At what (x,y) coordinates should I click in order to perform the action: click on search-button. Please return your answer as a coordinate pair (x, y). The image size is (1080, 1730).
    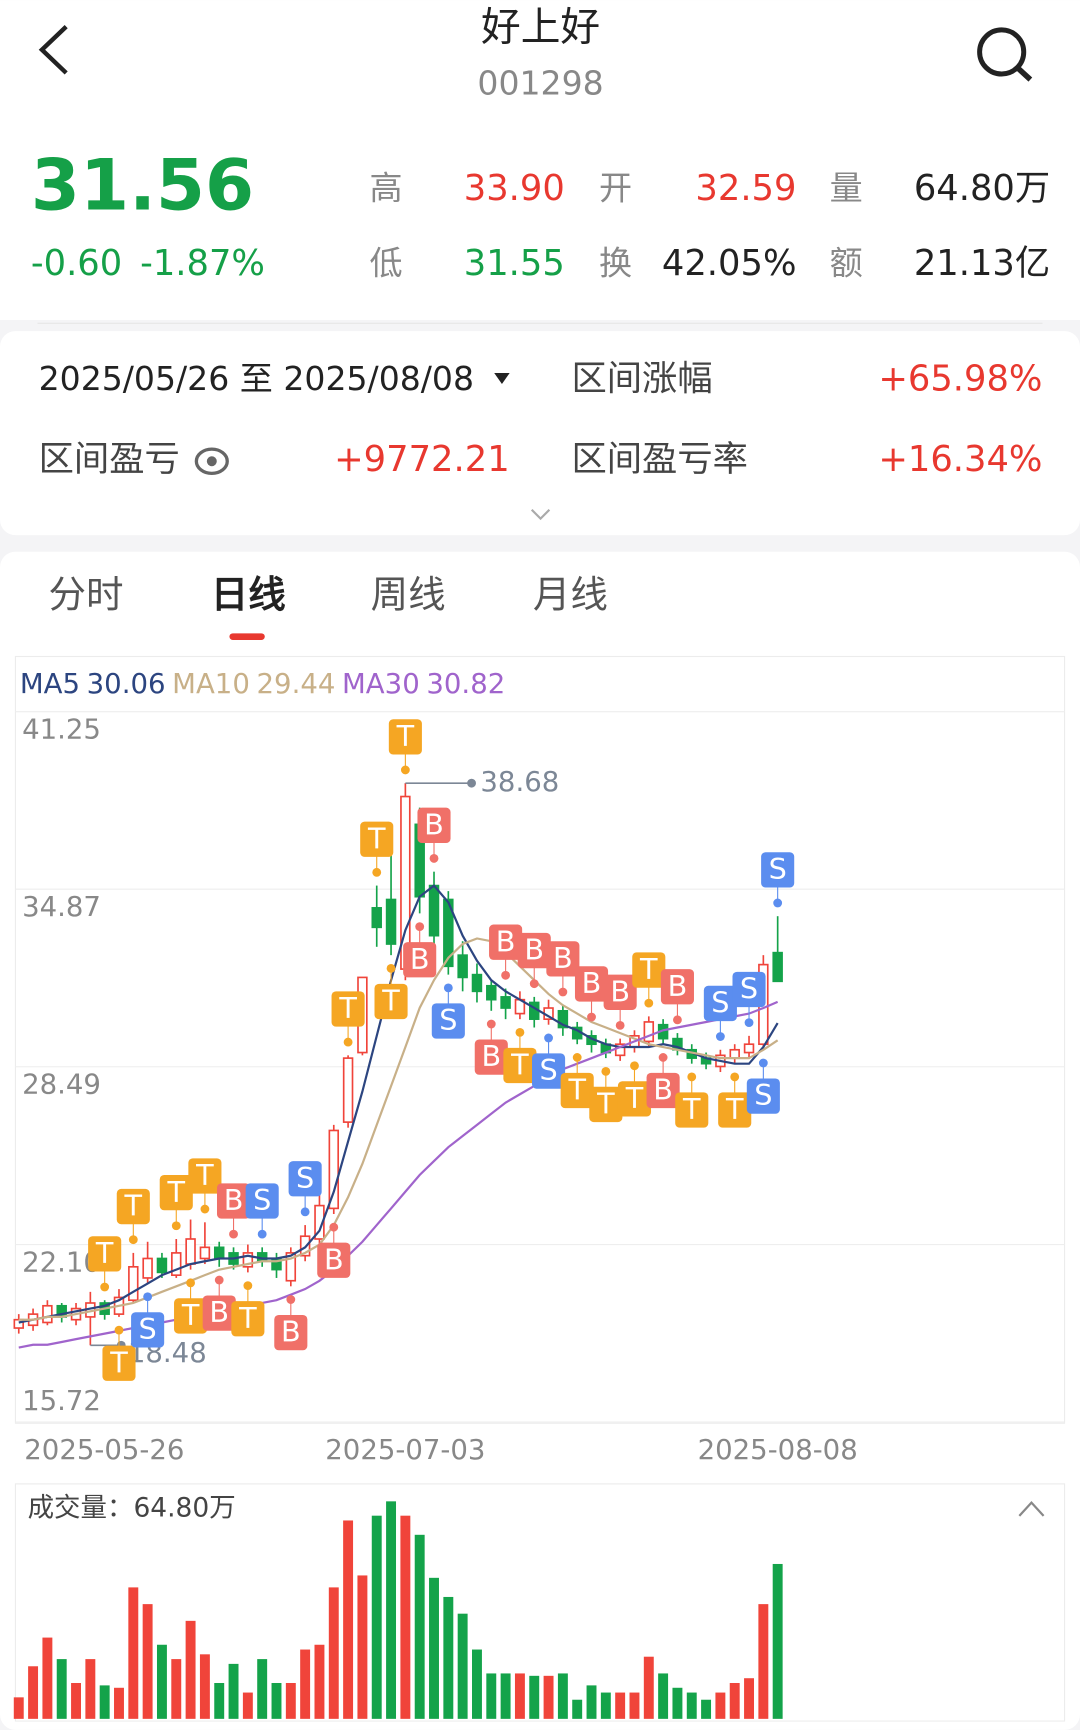
    Looking at the image, I should click on (1005, 54).